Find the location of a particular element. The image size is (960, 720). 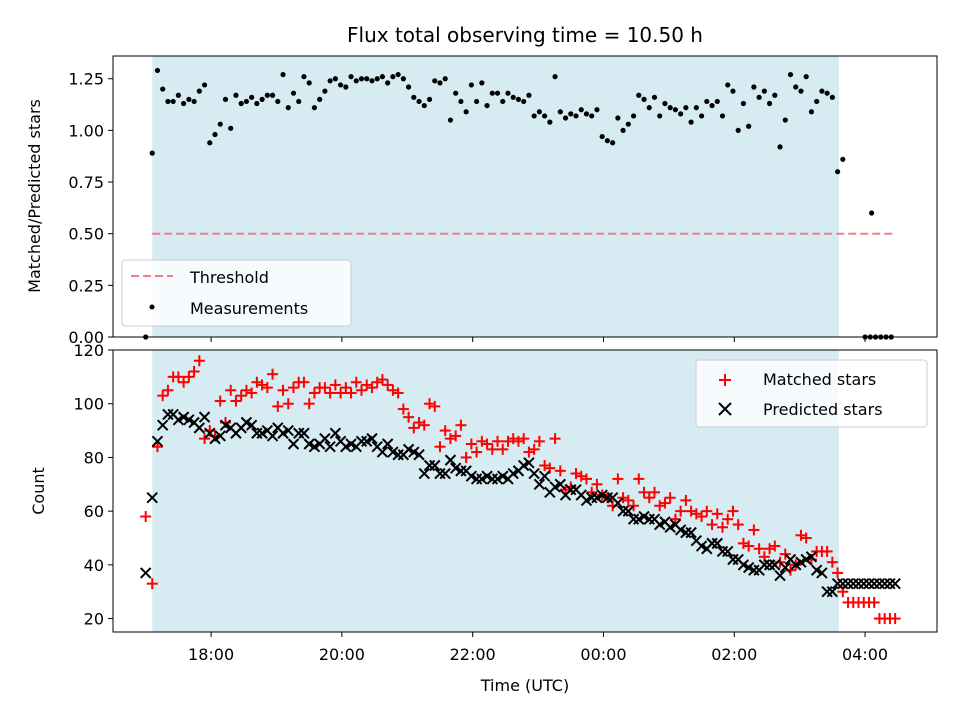

bottom-x-axis: 18:00 20:00 22:00 00:00 02:00 04:00 is located at coordinates (538, 648).